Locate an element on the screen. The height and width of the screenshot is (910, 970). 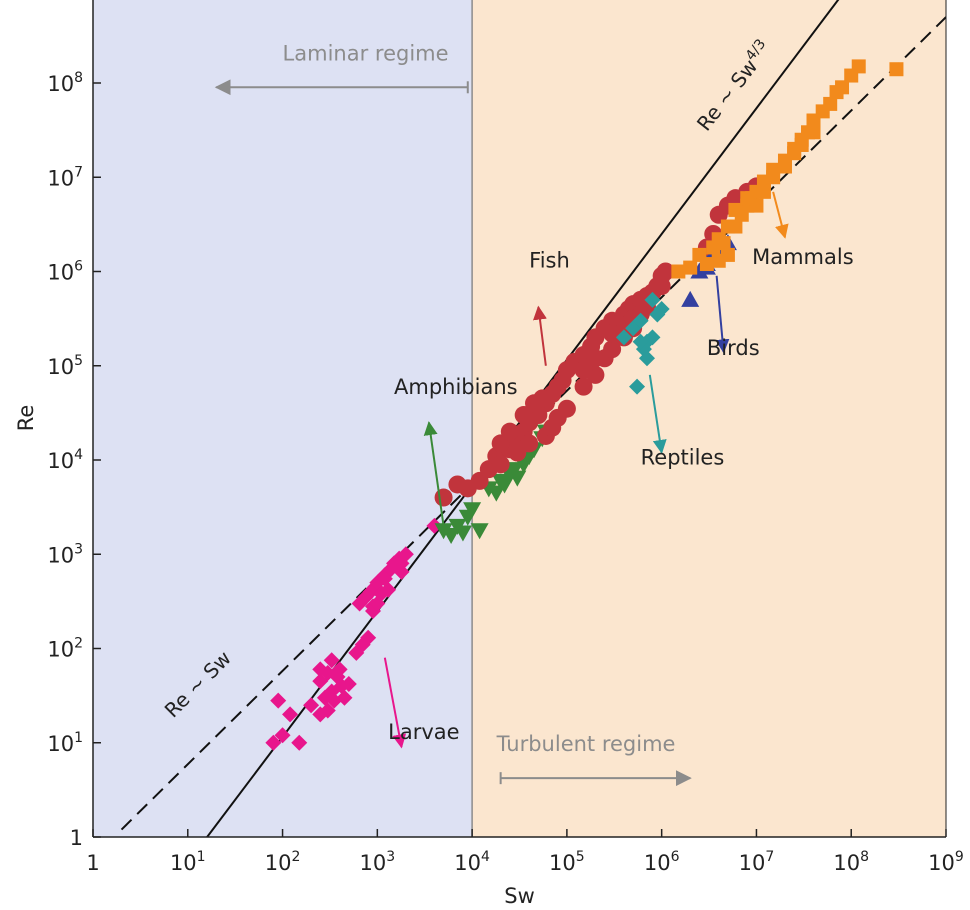
x-axis-label: Sw is located at coordinates (519, 896).